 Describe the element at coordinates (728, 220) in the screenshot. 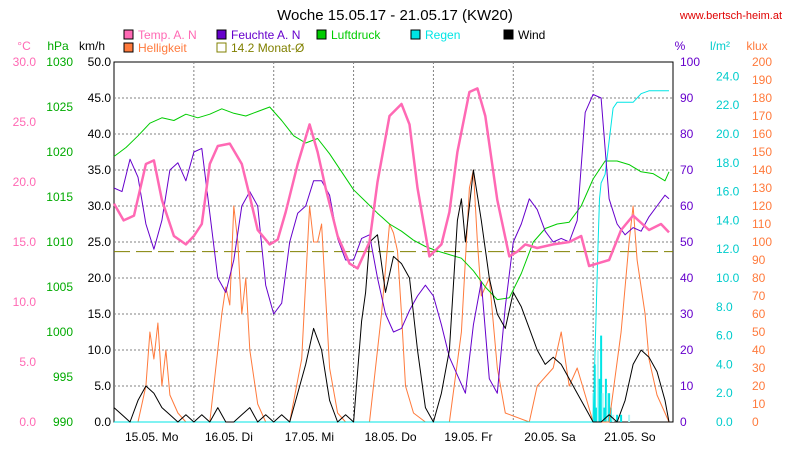

I see `axis-tick-rain: 14.0` at that location.